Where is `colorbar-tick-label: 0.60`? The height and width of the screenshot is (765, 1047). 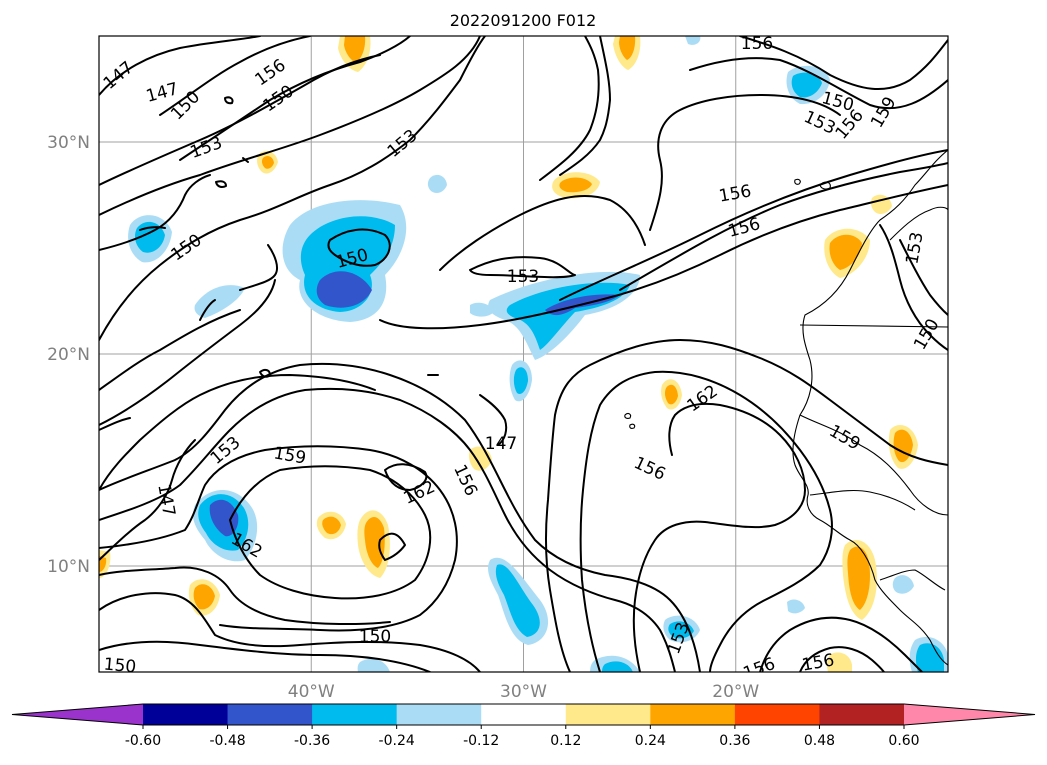
colorbar-tick-label: 0.60 is located at coordinates (903, 741).